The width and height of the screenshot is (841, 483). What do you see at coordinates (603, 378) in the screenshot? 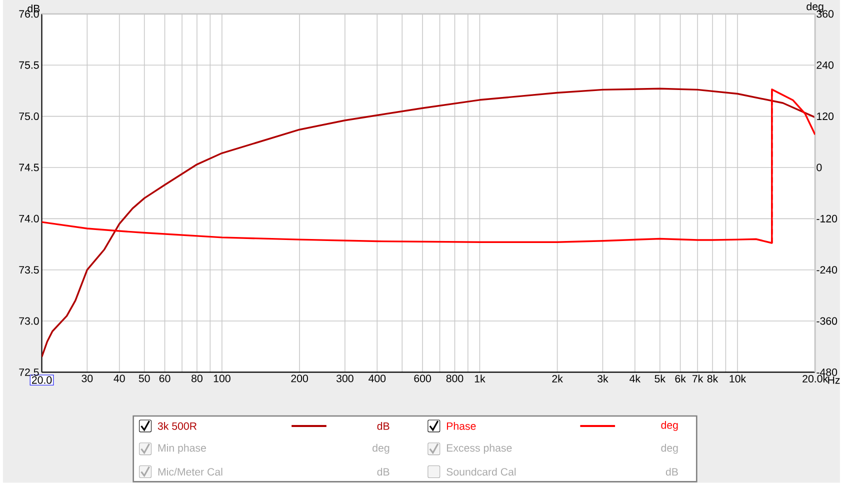
I see `x-tick-label: 3k` at bounding box center [603, 378].